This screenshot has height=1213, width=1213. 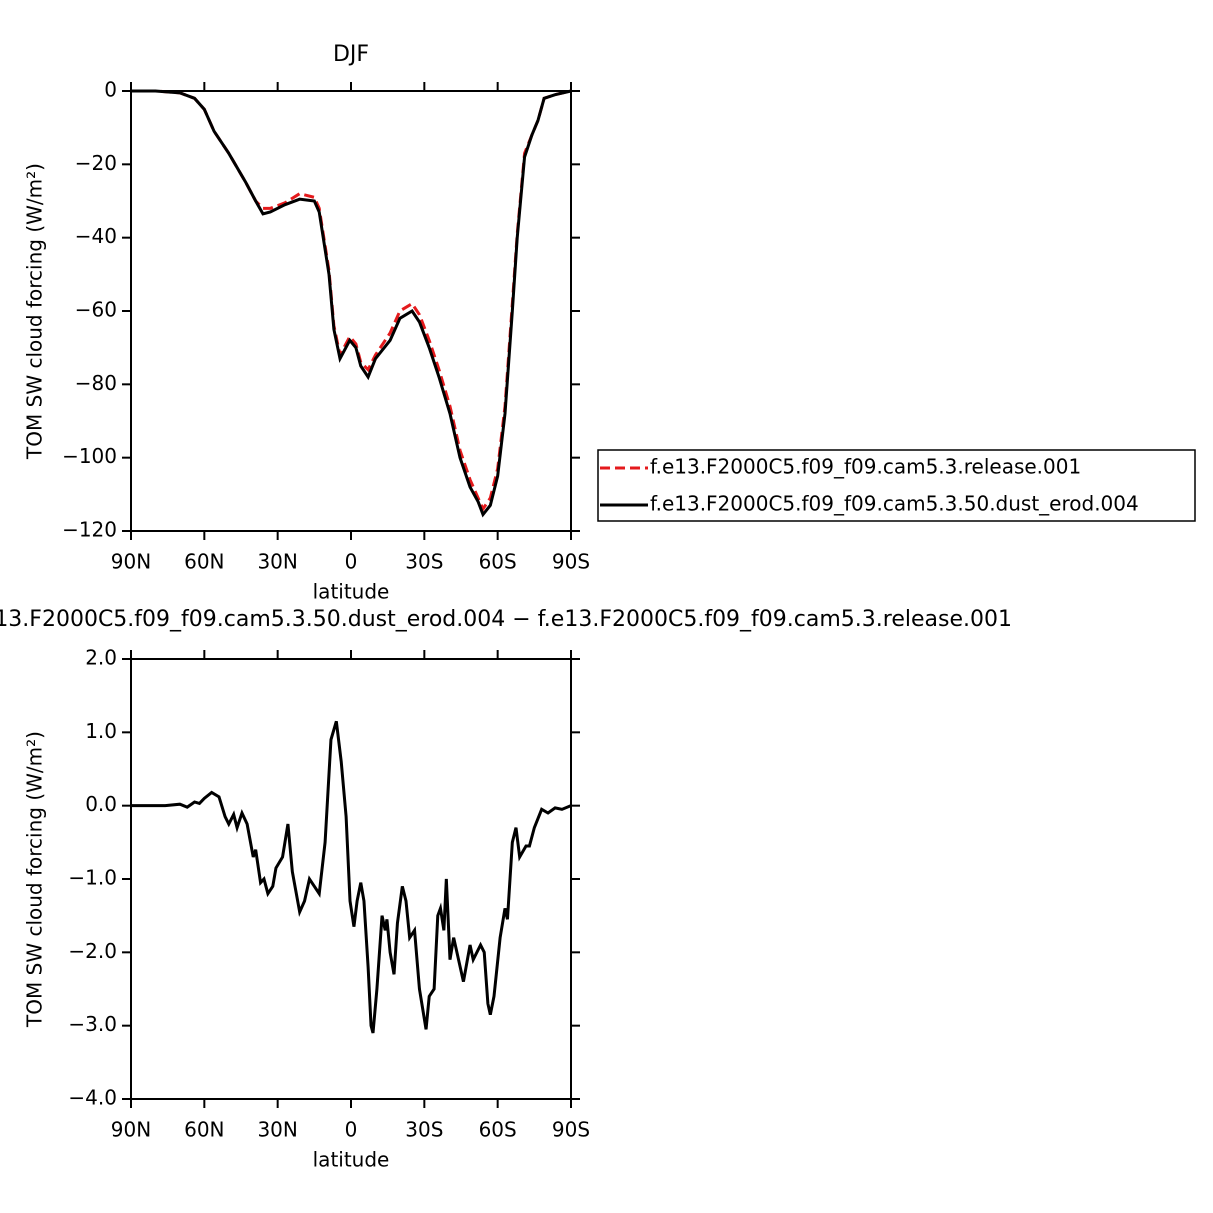 I want to click on y-tick-label: −20, so click(x=96, y=163).